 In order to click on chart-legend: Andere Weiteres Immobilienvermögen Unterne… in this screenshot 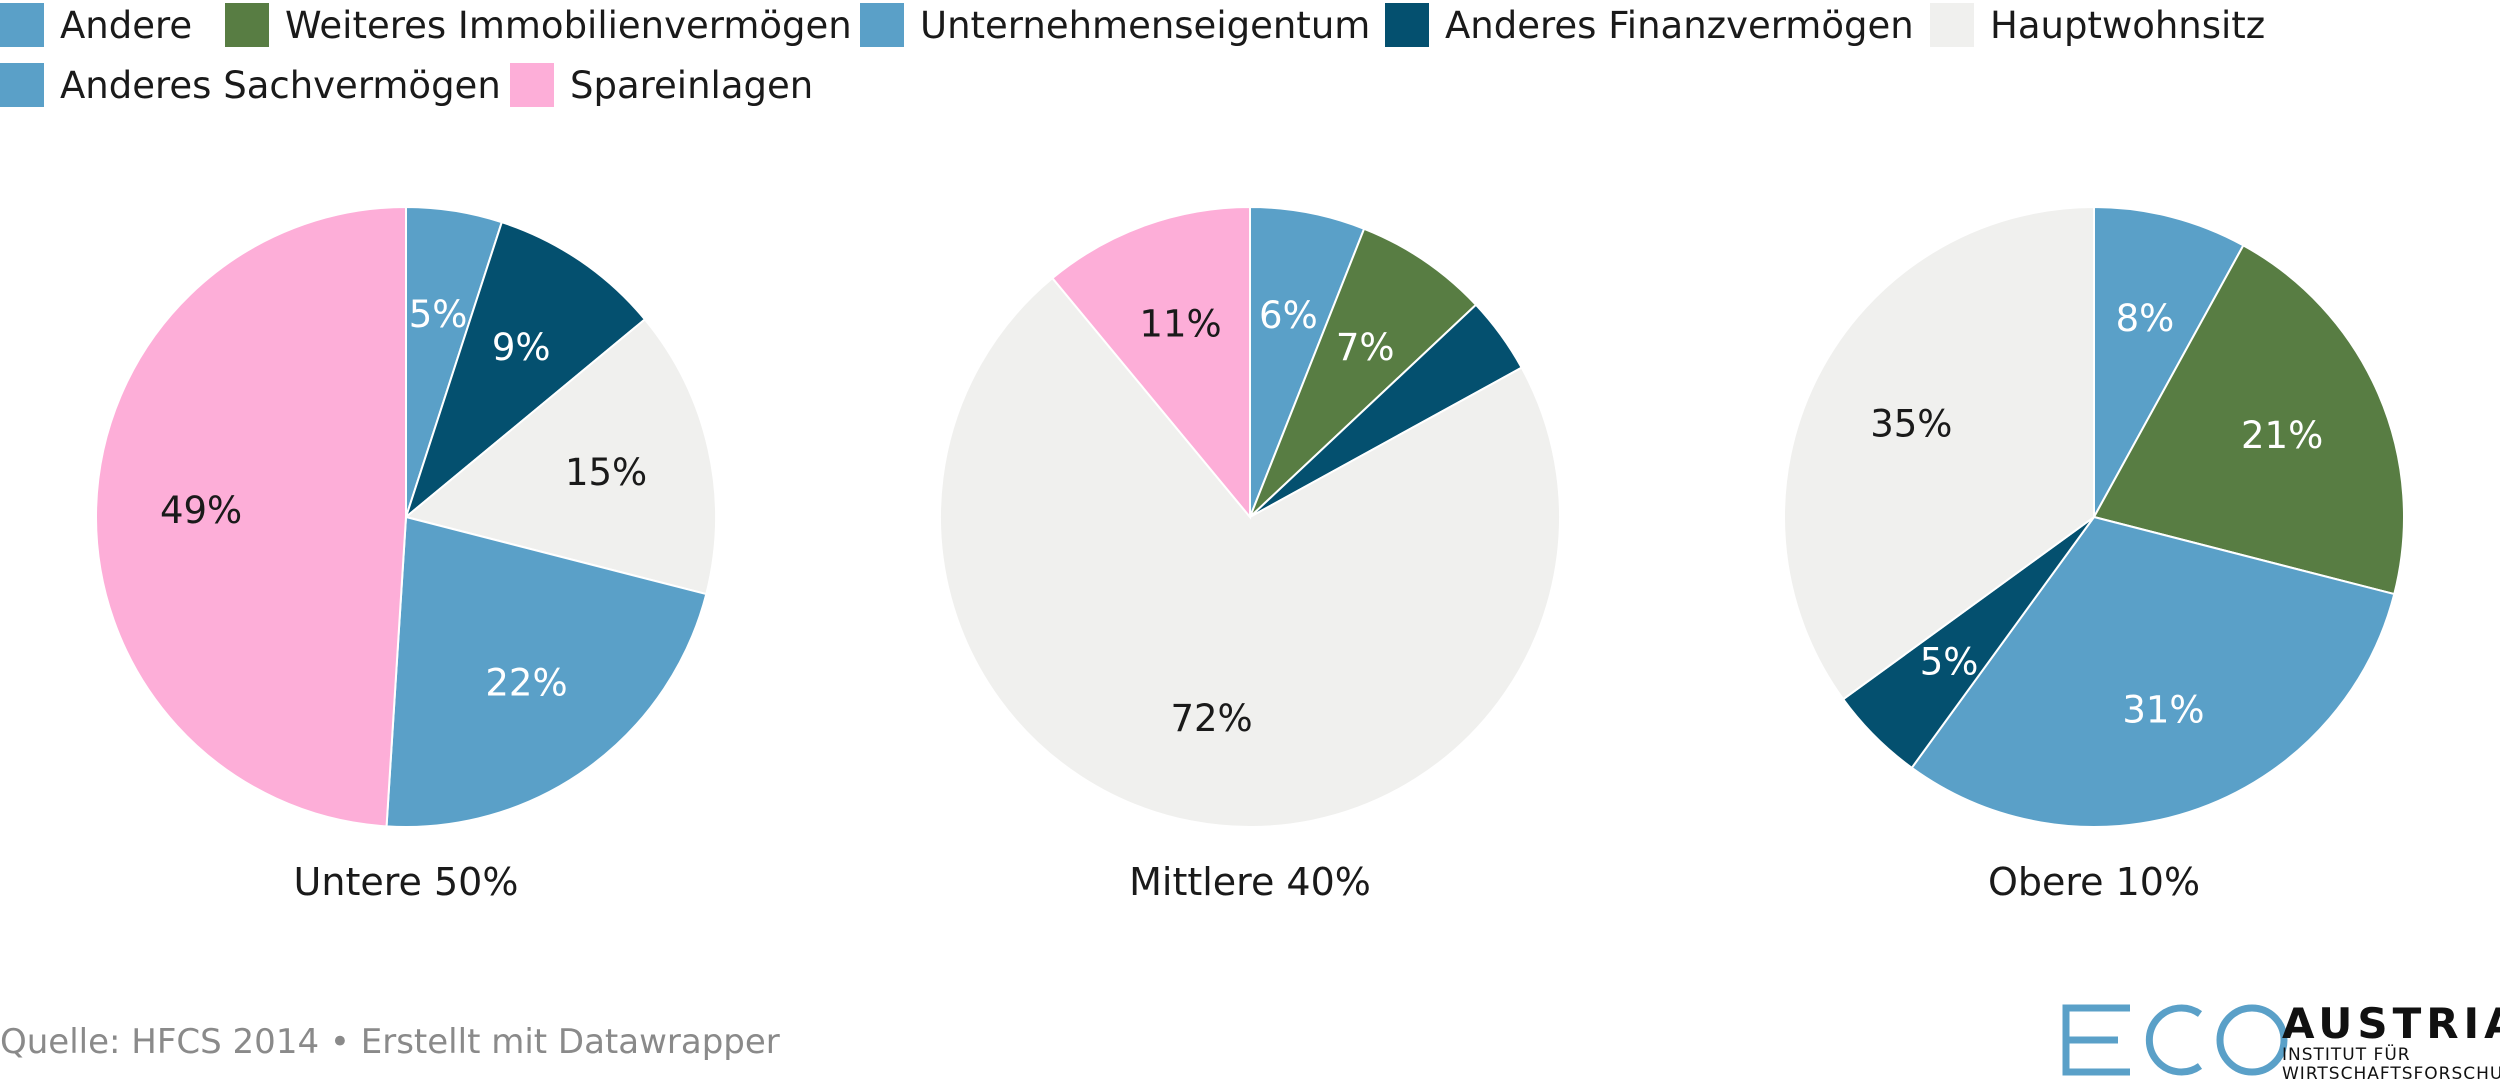, I will do `click(1250, 55)`.